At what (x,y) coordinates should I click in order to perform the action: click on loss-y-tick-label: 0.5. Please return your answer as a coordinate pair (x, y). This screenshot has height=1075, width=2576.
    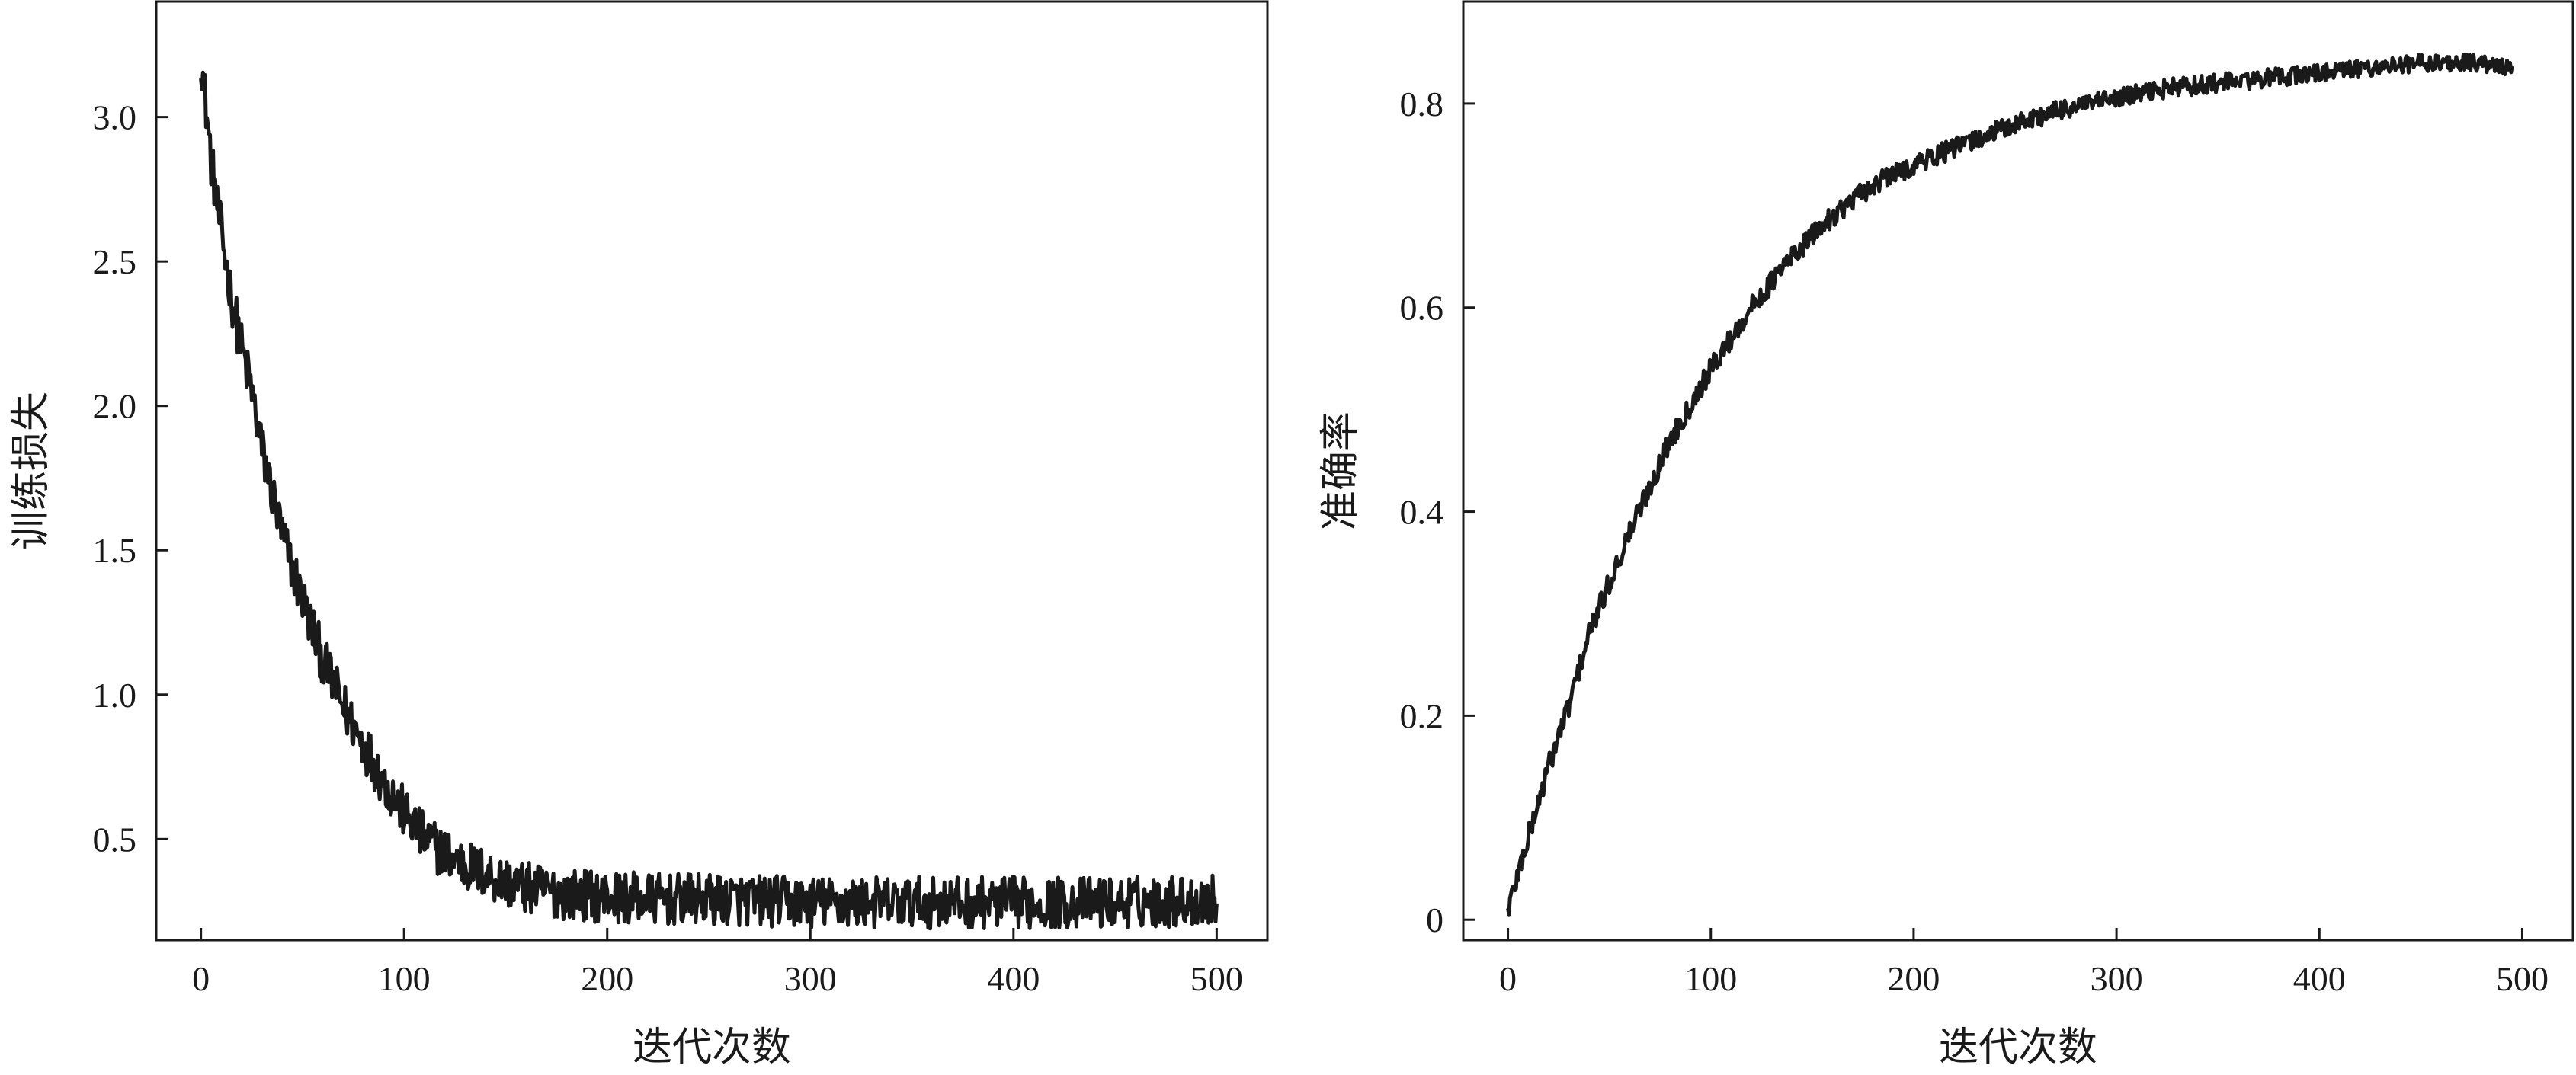
    Looking at the image, I should click on (115, 839).